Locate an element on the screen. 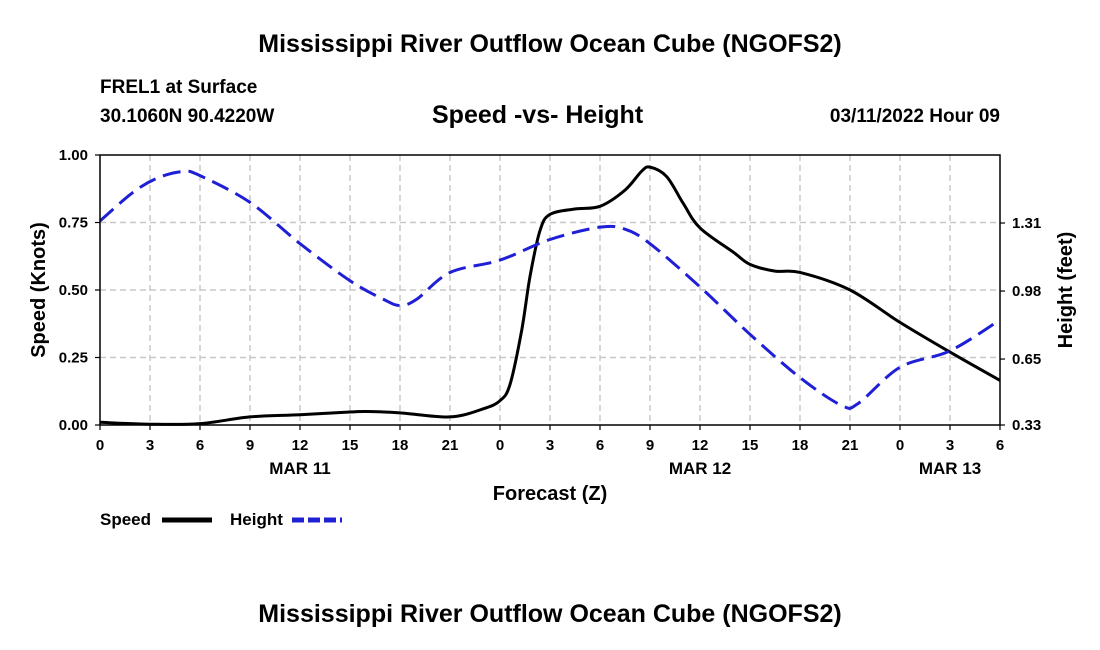  datetime-label: 03/11/2022 Hour 09 is located at coordinates (914, 116).